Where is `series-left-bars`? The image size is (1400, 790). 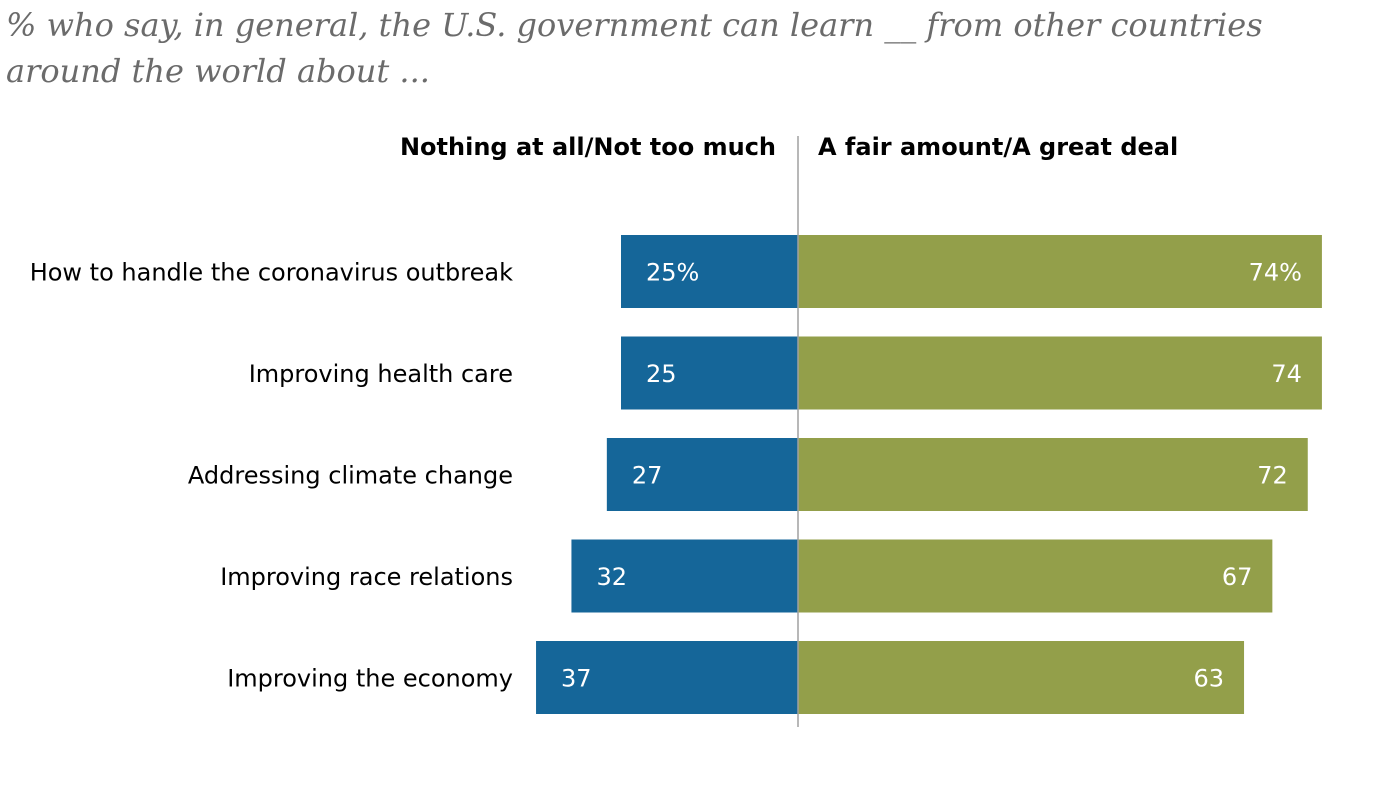 series-left-bars is located at coordinates (667, 474).